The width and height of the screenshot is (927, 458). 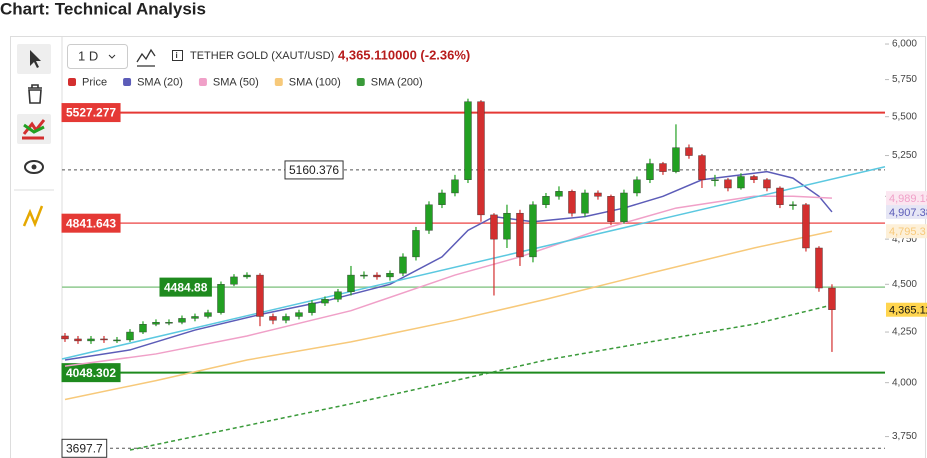 I want to click on page-title: Chart: Technical Analysis, so click(x=103, y=9).